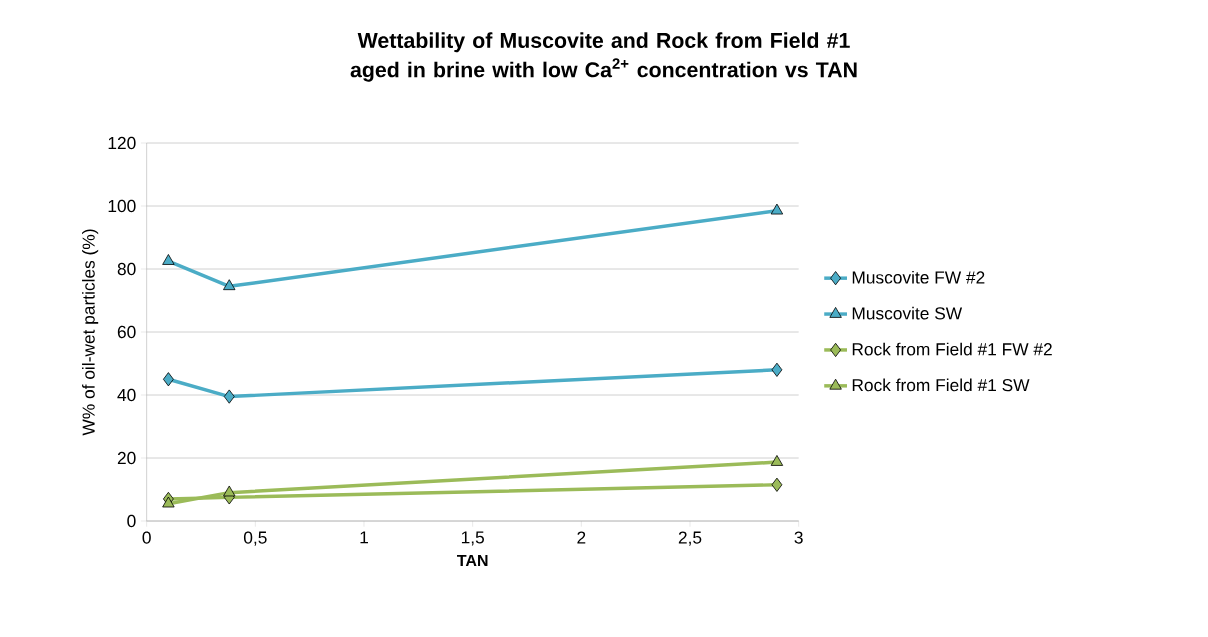  What do you see at coordinates (364, 537) in the screenshot?
I see `x-tick-label: 1` at bounding box center [364, 537].